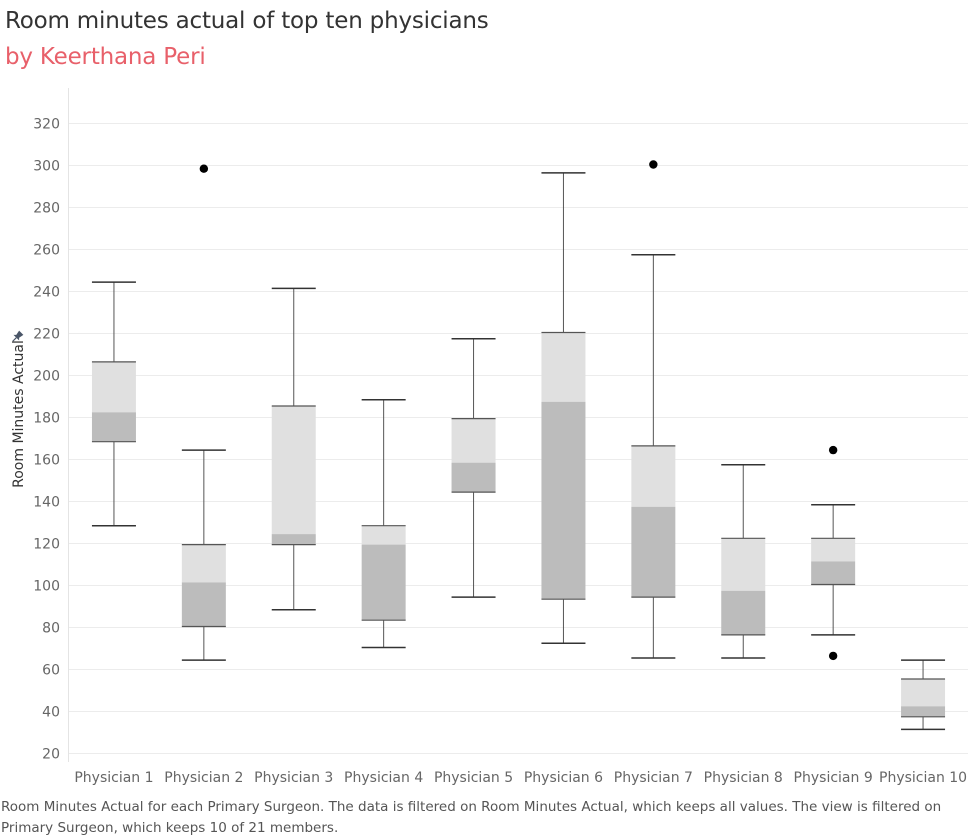 The height and width of the screenshot is (839, 968). I want to click on x-tick-label: Physician 5, so click(473, 778).